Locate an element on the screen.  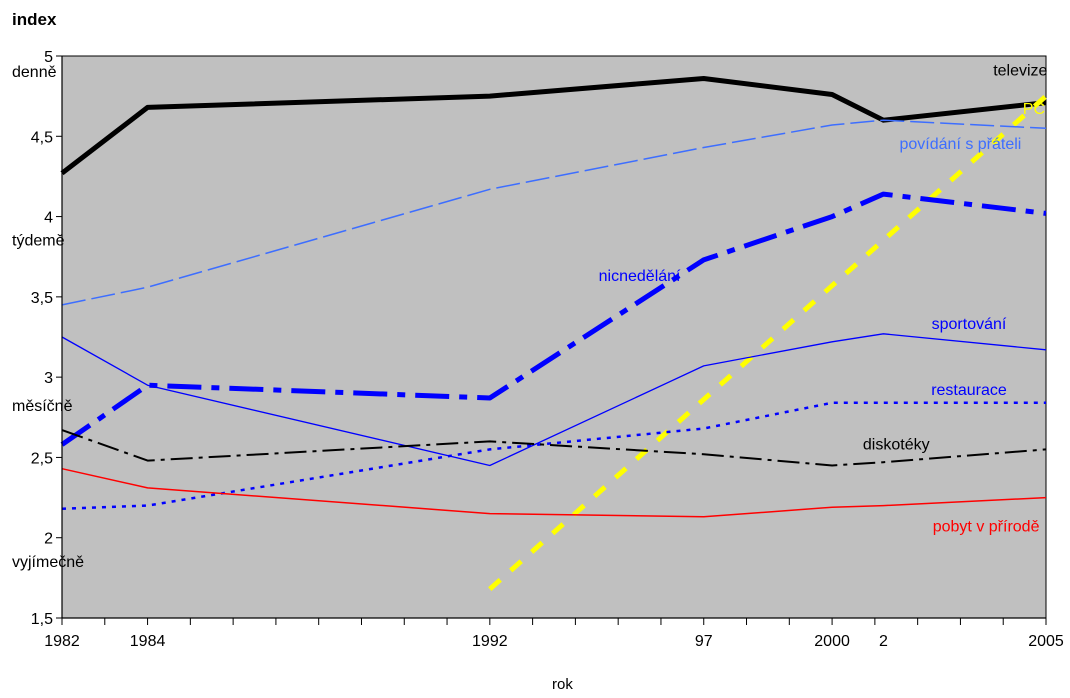
y-category-label-1: týdemě is located at coordinates (38, 241).